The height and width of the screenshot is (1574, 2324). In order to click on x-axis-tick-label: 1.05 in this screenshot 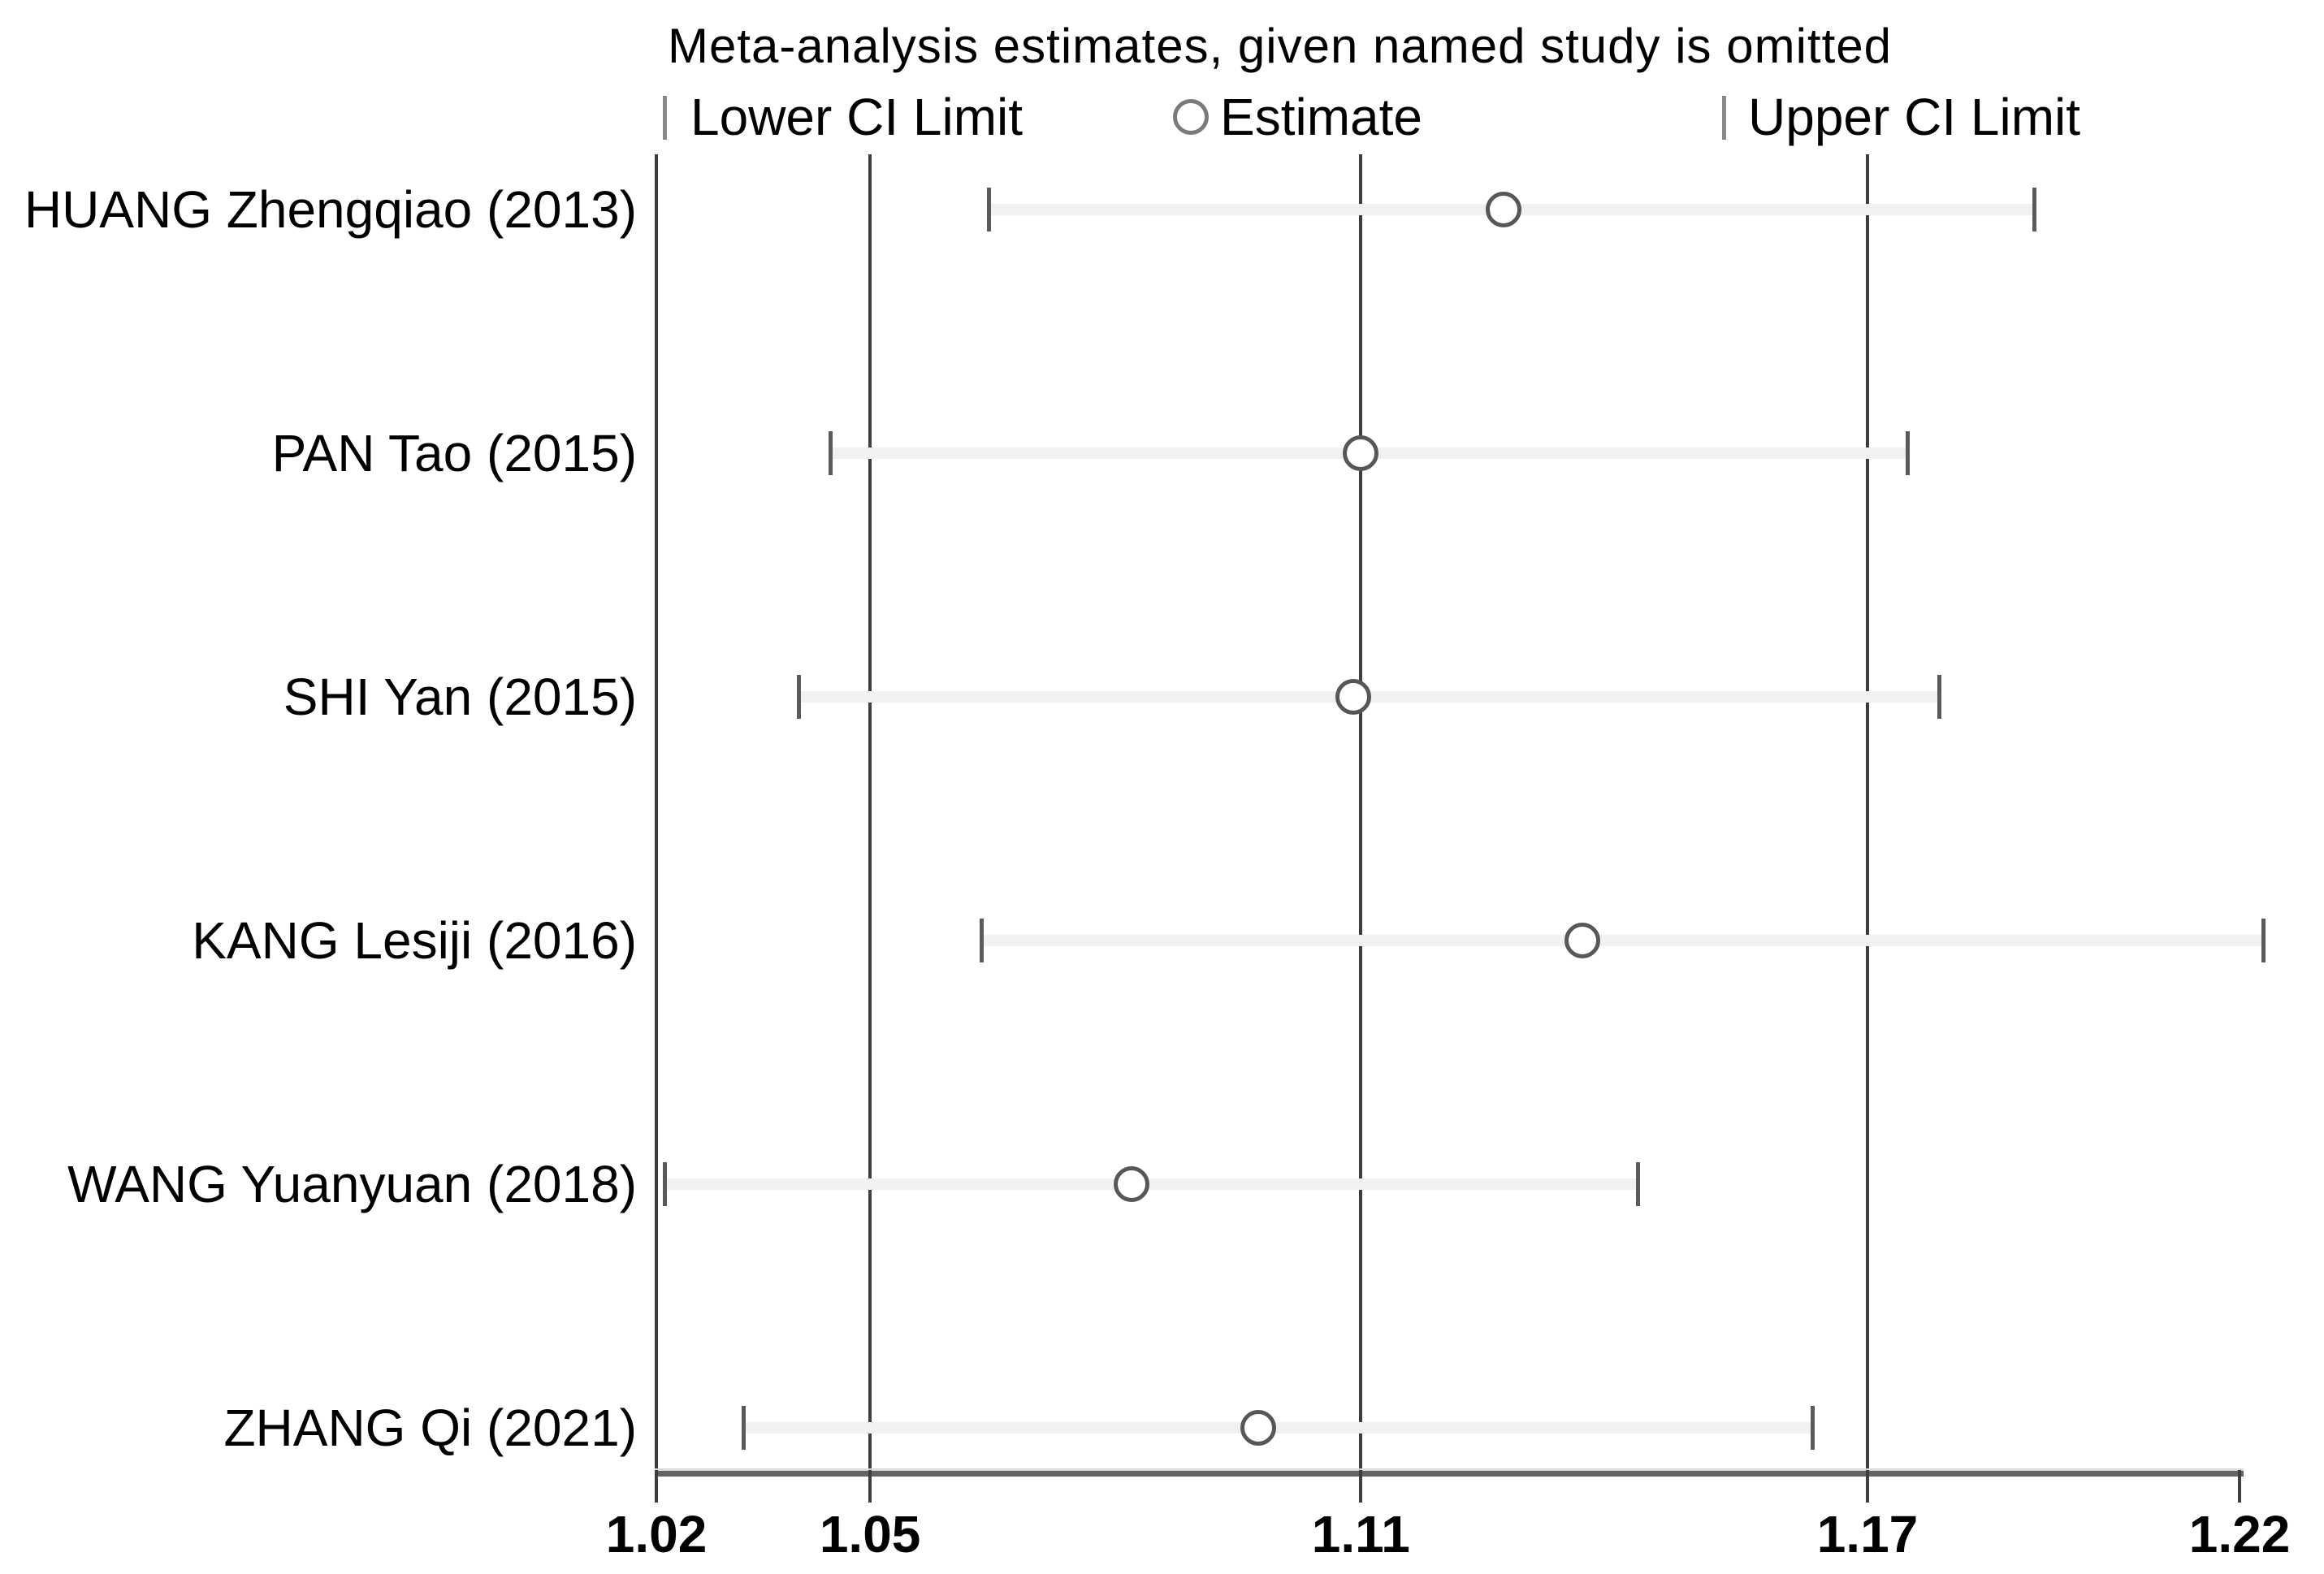, I will do `click(870, 1534)`.